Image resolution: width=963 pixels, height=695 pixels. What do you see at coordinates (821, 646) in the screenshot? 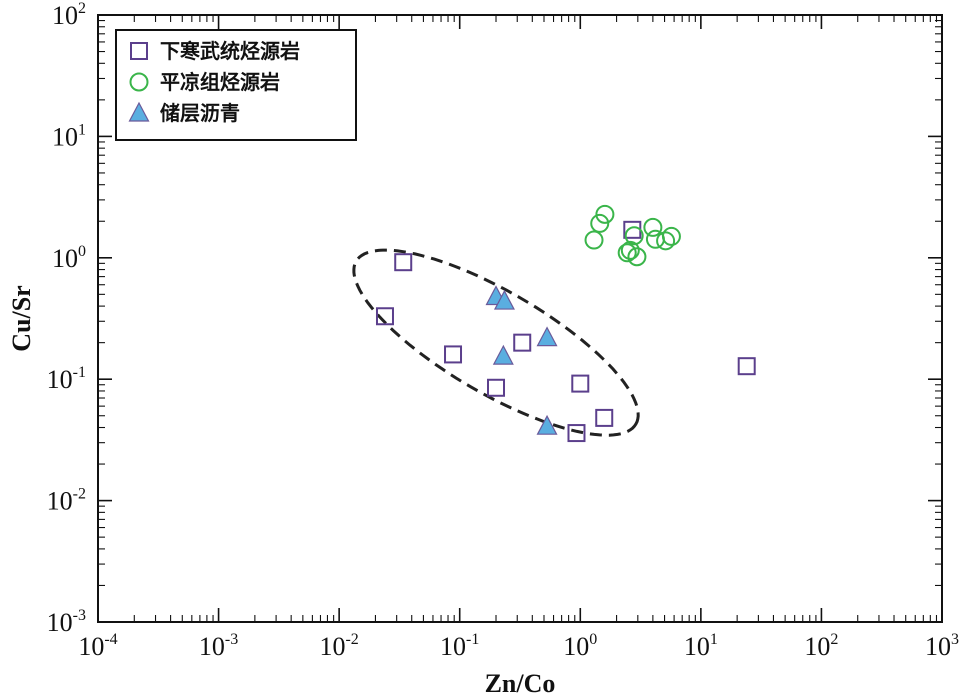
I see `x-tick-label: 10²` at bounding box center [821, 646].